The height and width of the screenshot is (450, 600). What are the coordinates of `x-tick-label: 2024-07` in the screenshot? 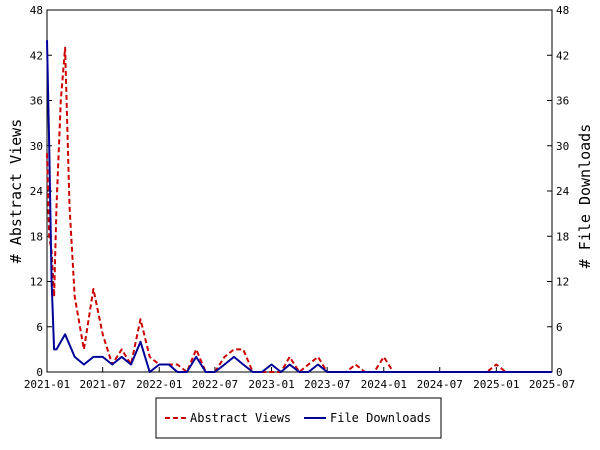 It's located at (440, 384).